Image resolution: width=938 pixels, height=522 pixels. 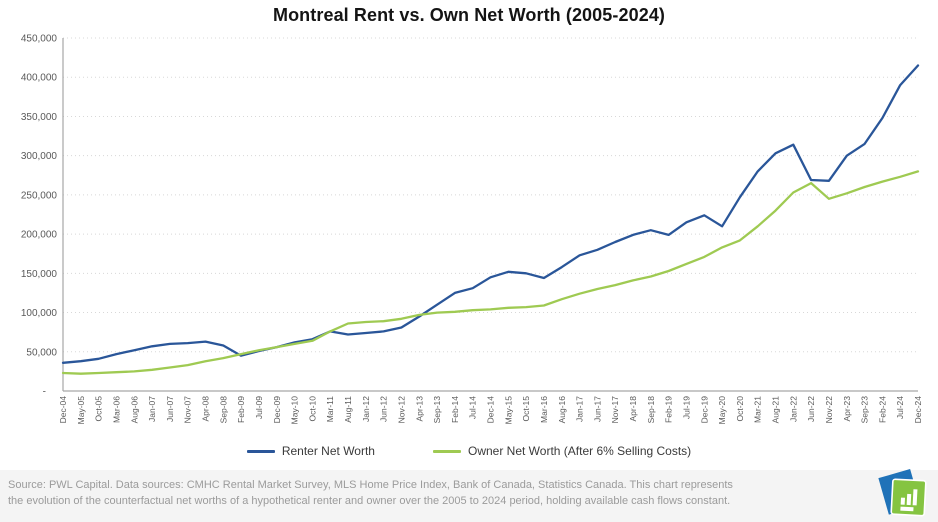 I want to click on x-axis-tick-label: Apr-13, so click(x=419, y=409).